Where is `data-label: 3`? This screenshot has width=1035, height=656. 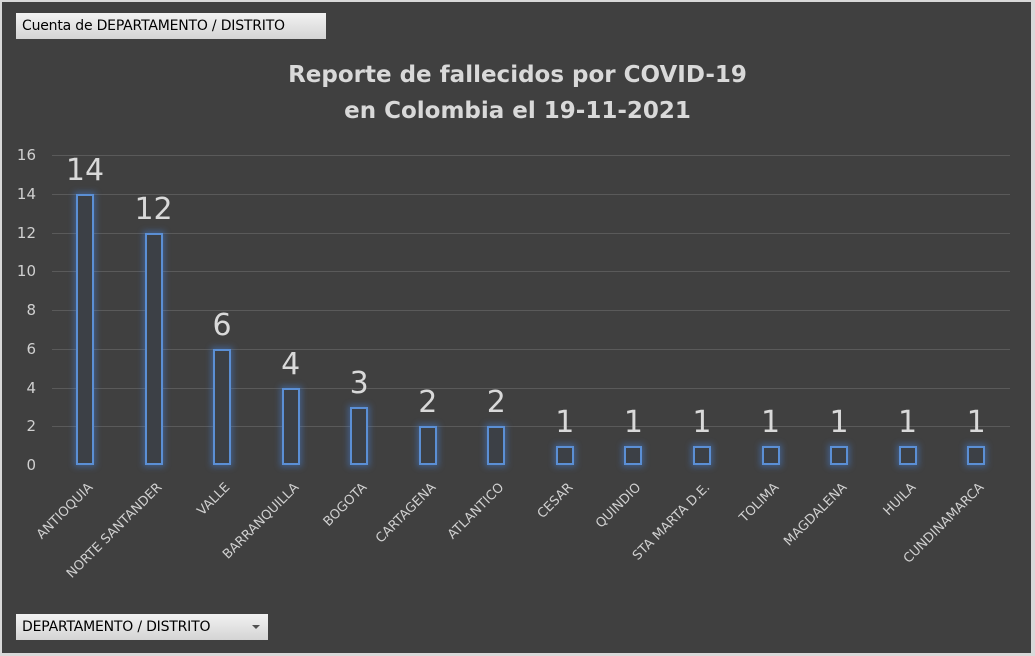
data-label: 3 is located at coordinates (359, 383).